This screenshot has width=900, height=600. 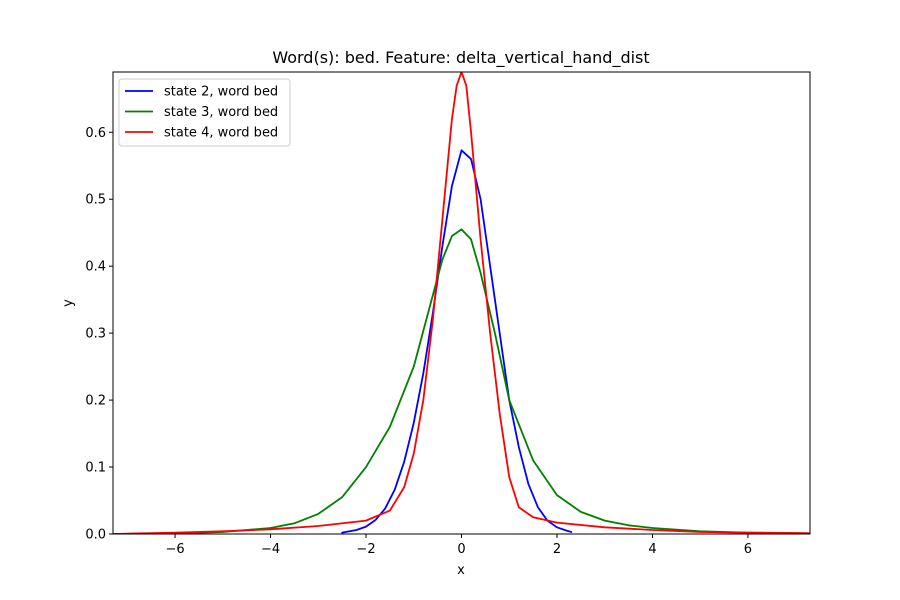 What do you see at coordinates (221, 133) in the screenshot?
I see `legend-label-3: state 4, word bed` at bounding box center [221, 133].